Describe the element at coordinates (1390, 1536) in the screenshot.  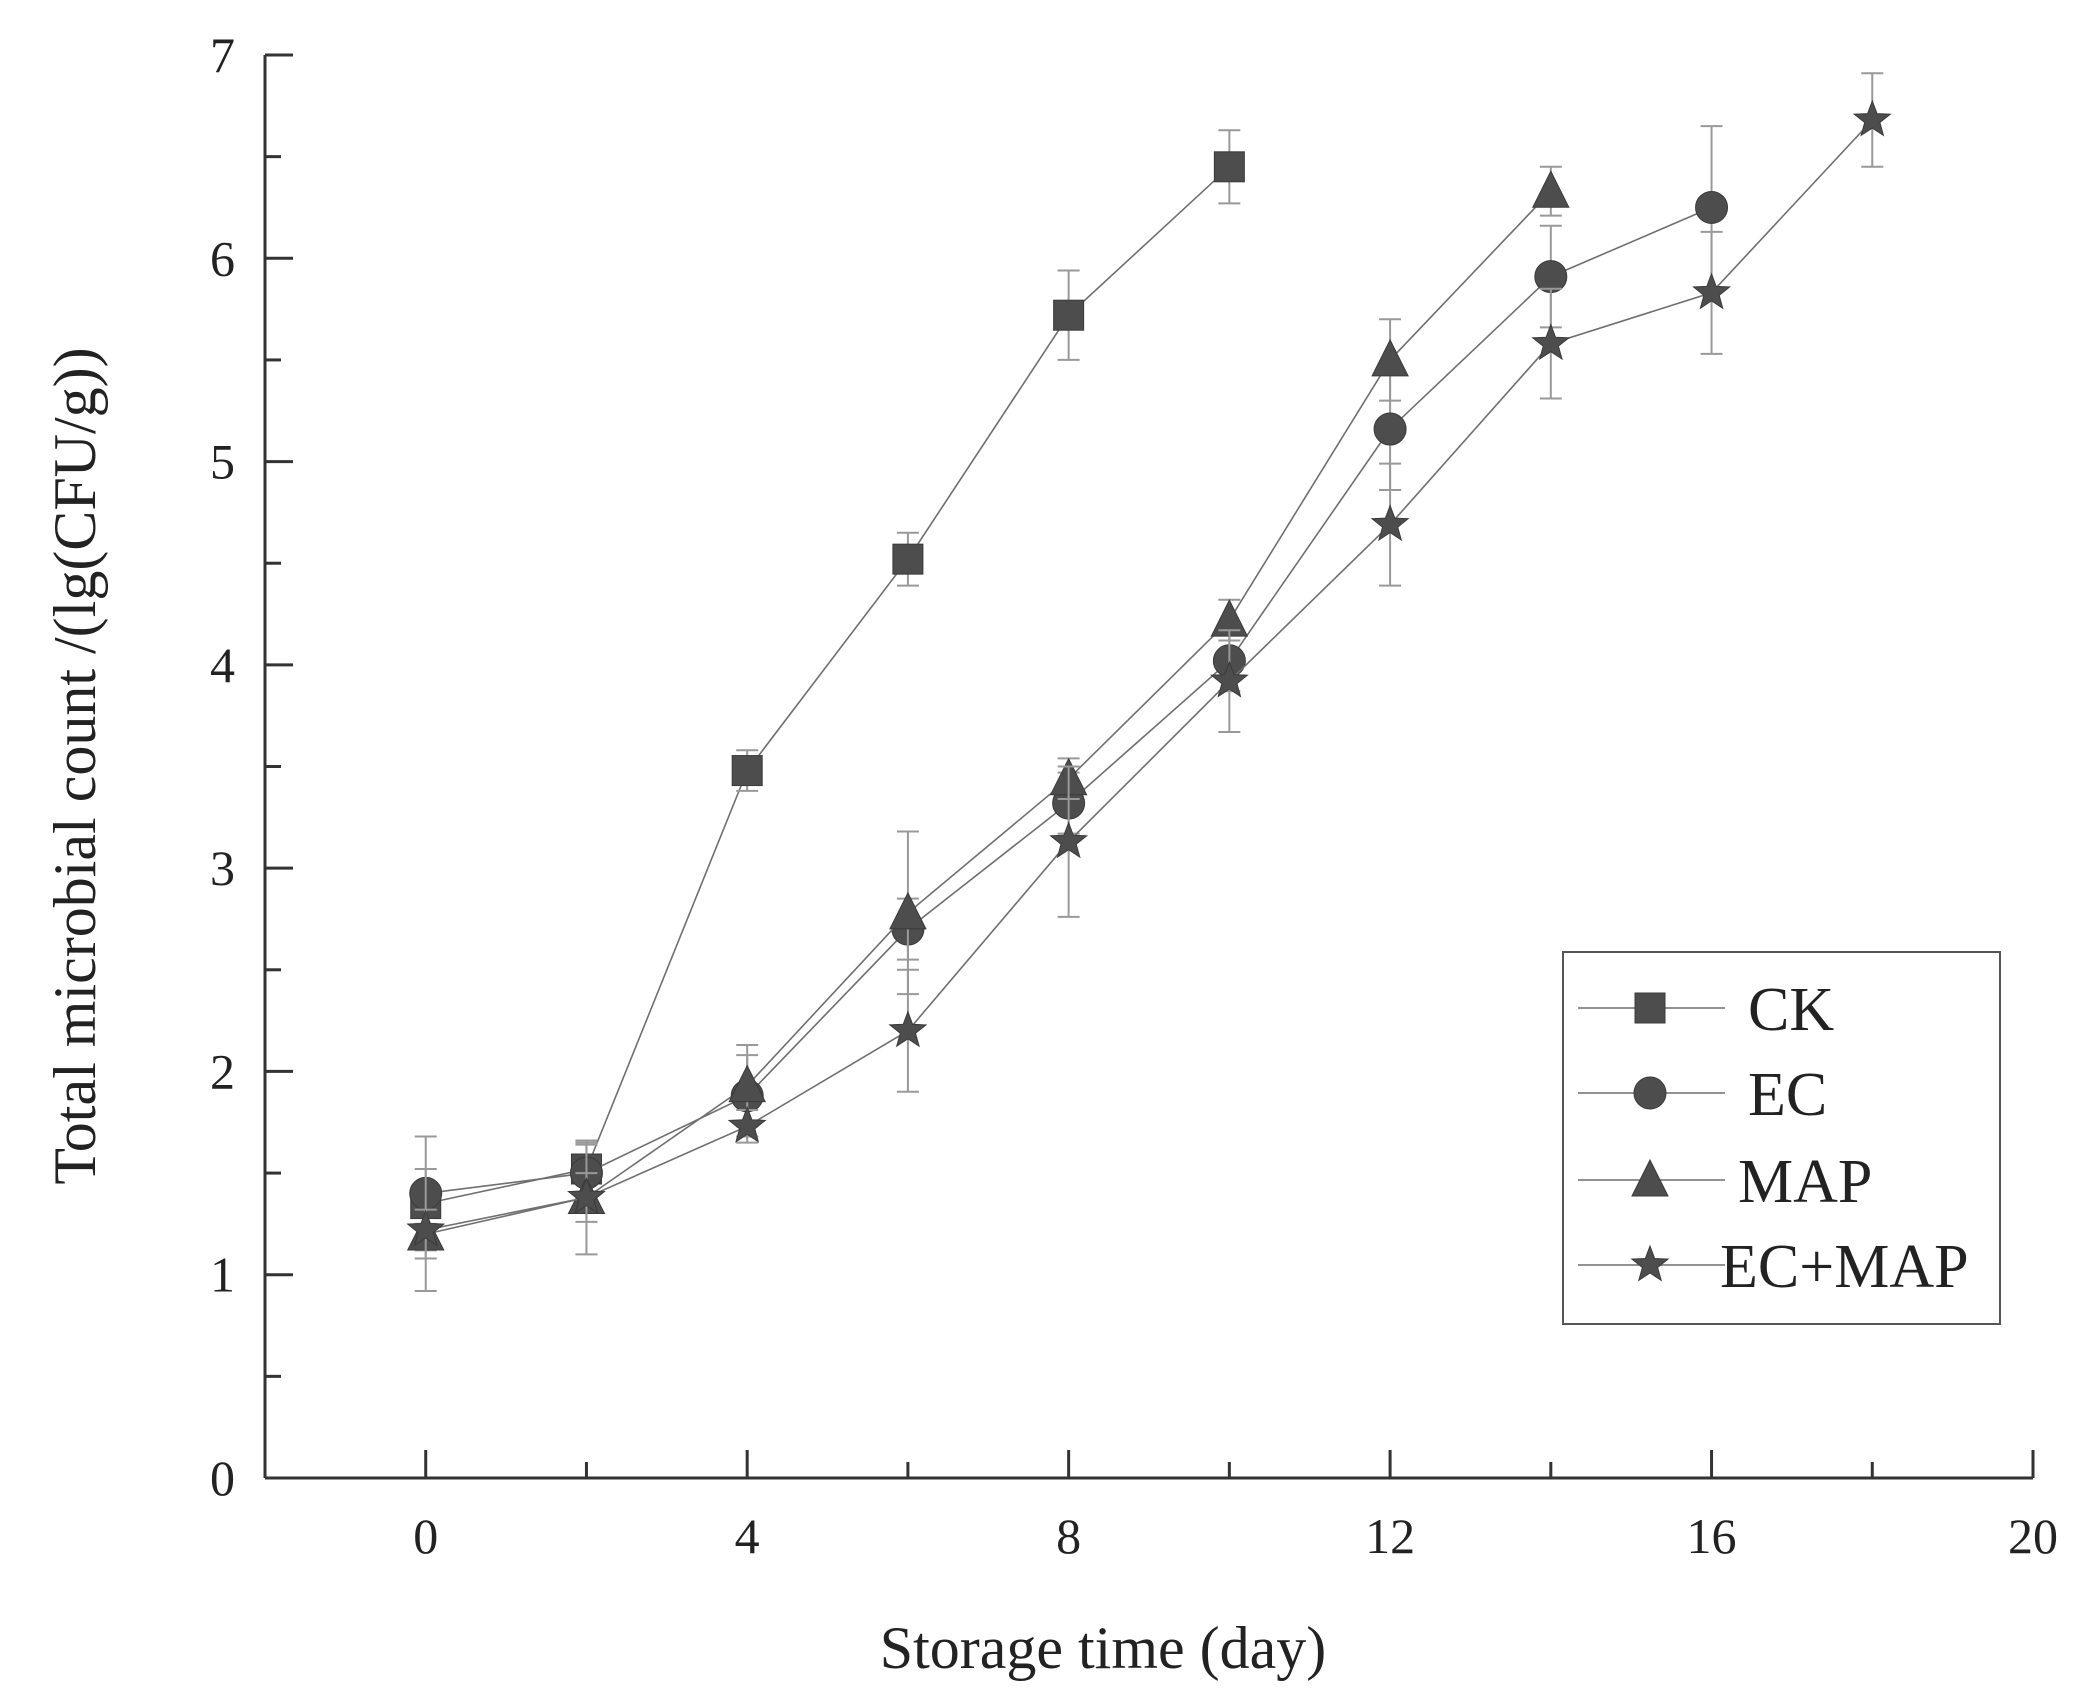
I see `x-tick-label: 12` at that location.